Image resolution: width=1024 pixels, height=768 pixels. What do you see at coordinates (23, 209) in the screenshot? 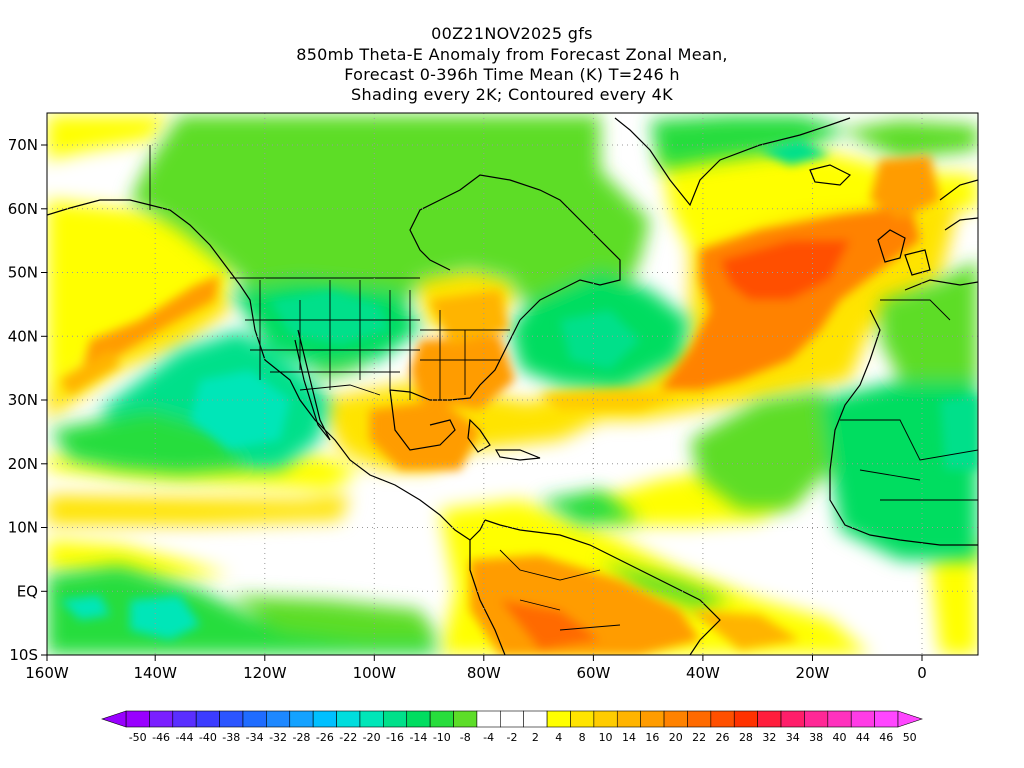
I see `y-tick-label: 60N` at bounding box center [23, 209].